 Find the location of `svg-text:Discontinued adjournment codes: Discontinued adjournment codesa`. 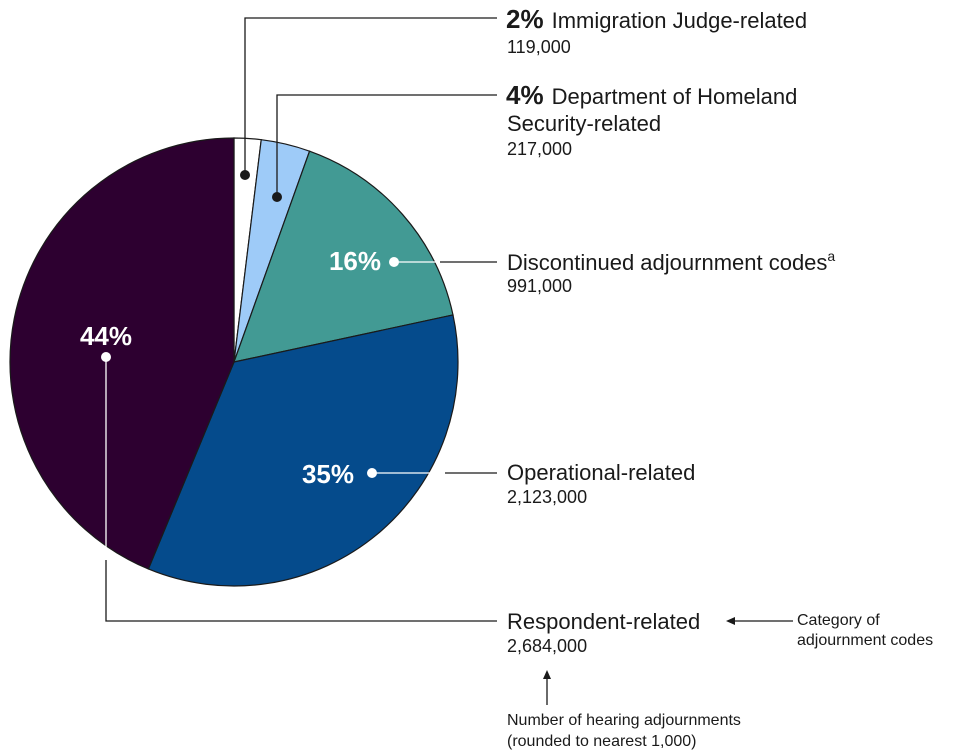

svg-text:Discontinued adjournment codes: Discontinued adjournment codesa is located at coordinates (671, 261).